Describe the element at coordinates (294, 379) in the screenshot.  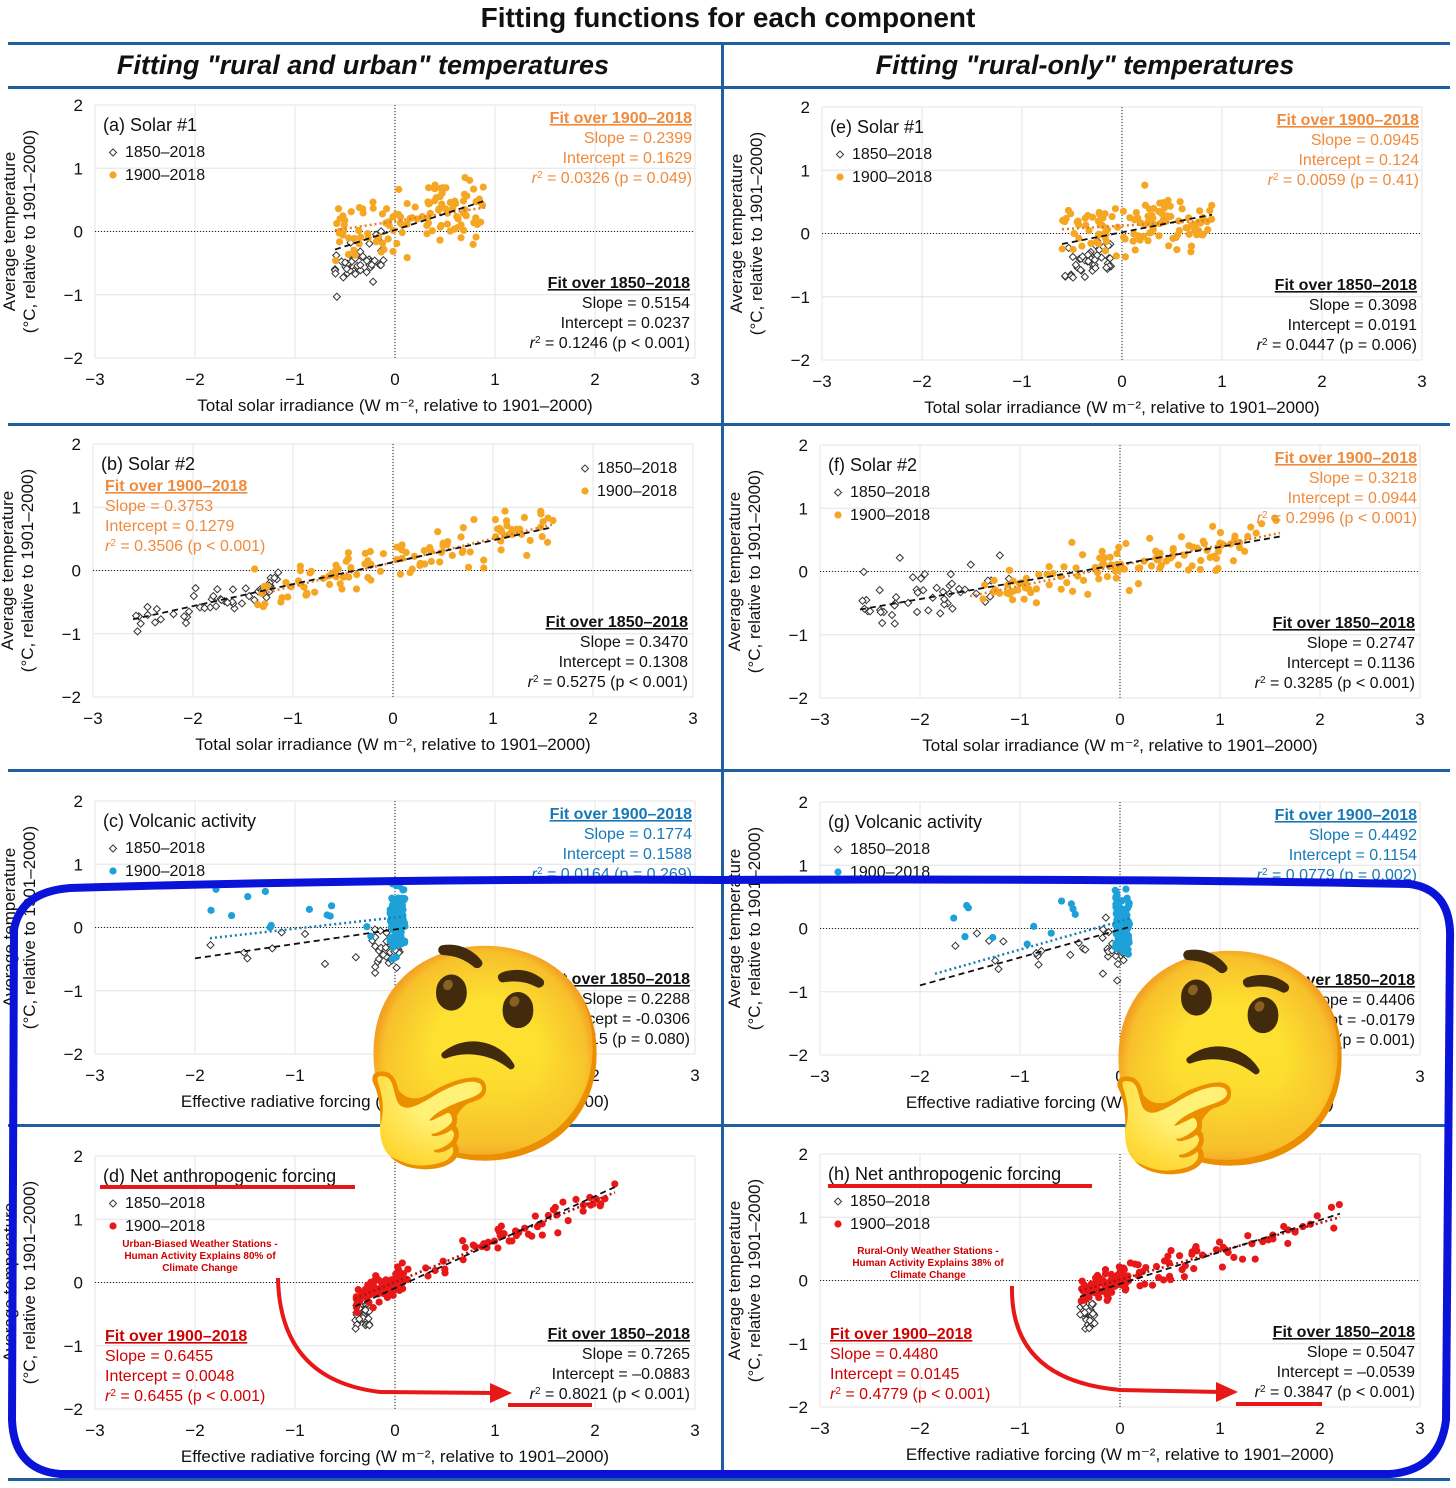
I see `x-tick-label: −1` at that location.